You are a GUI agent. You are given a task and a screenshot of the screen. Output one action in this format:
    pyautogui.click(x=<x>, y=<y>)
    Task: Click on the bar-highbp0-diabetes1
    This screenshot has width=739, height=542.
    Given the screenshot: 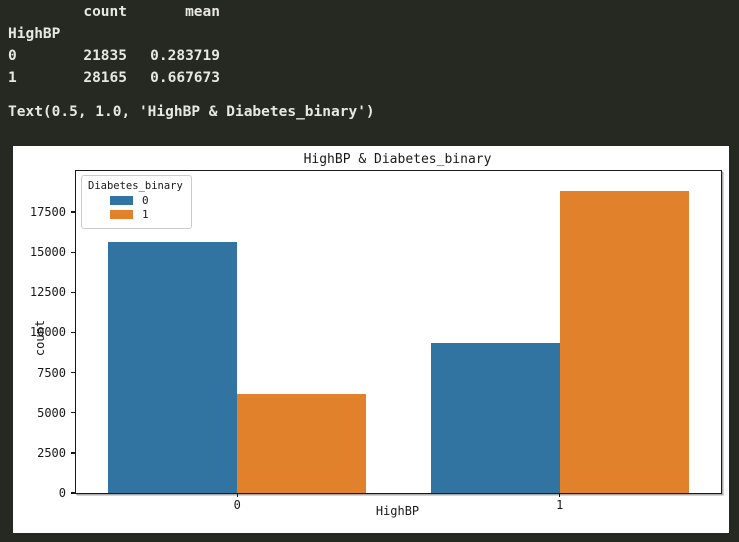 What is the action you would take?
    pyautogui.click(x=302, y=443)
    